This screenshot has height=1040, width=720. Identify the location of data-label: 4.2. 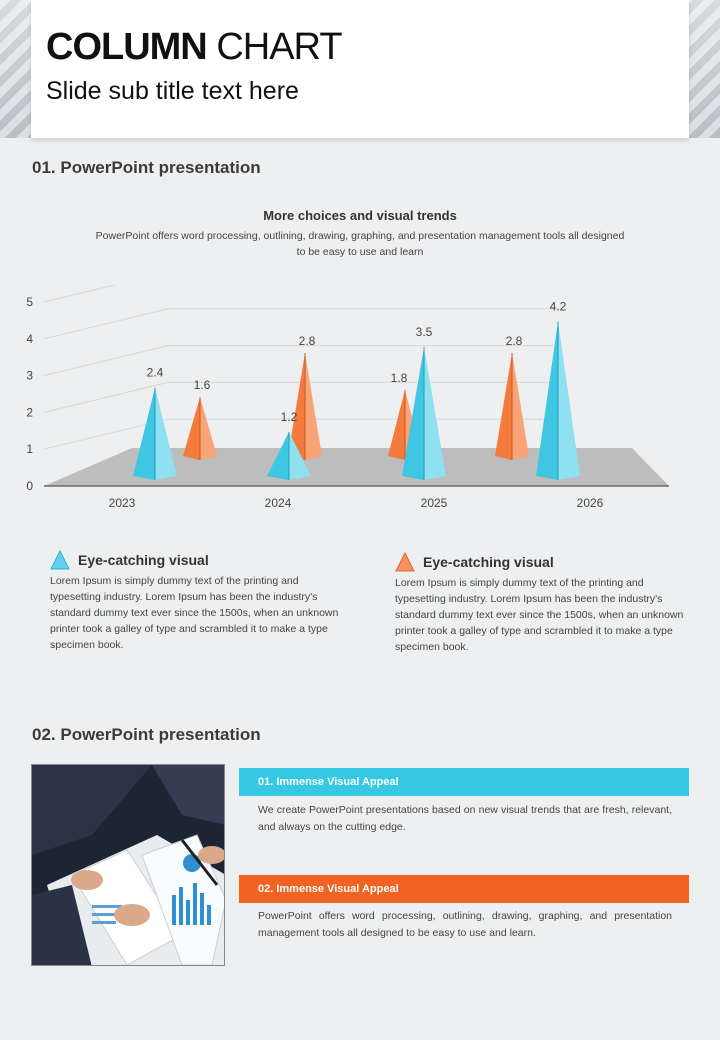
(558, 306).